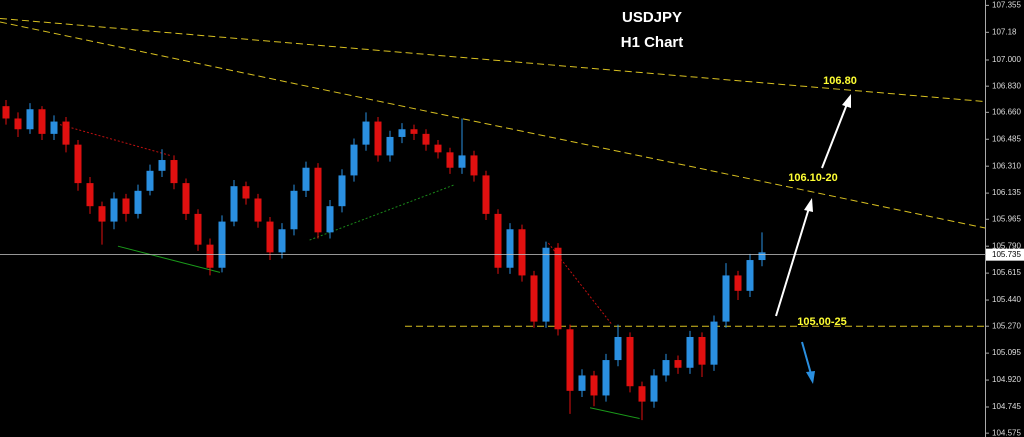  Describe the element at coordinates (652, 42) in the screenshot. I see `chart-subtitle: H1 Chart` at that location.